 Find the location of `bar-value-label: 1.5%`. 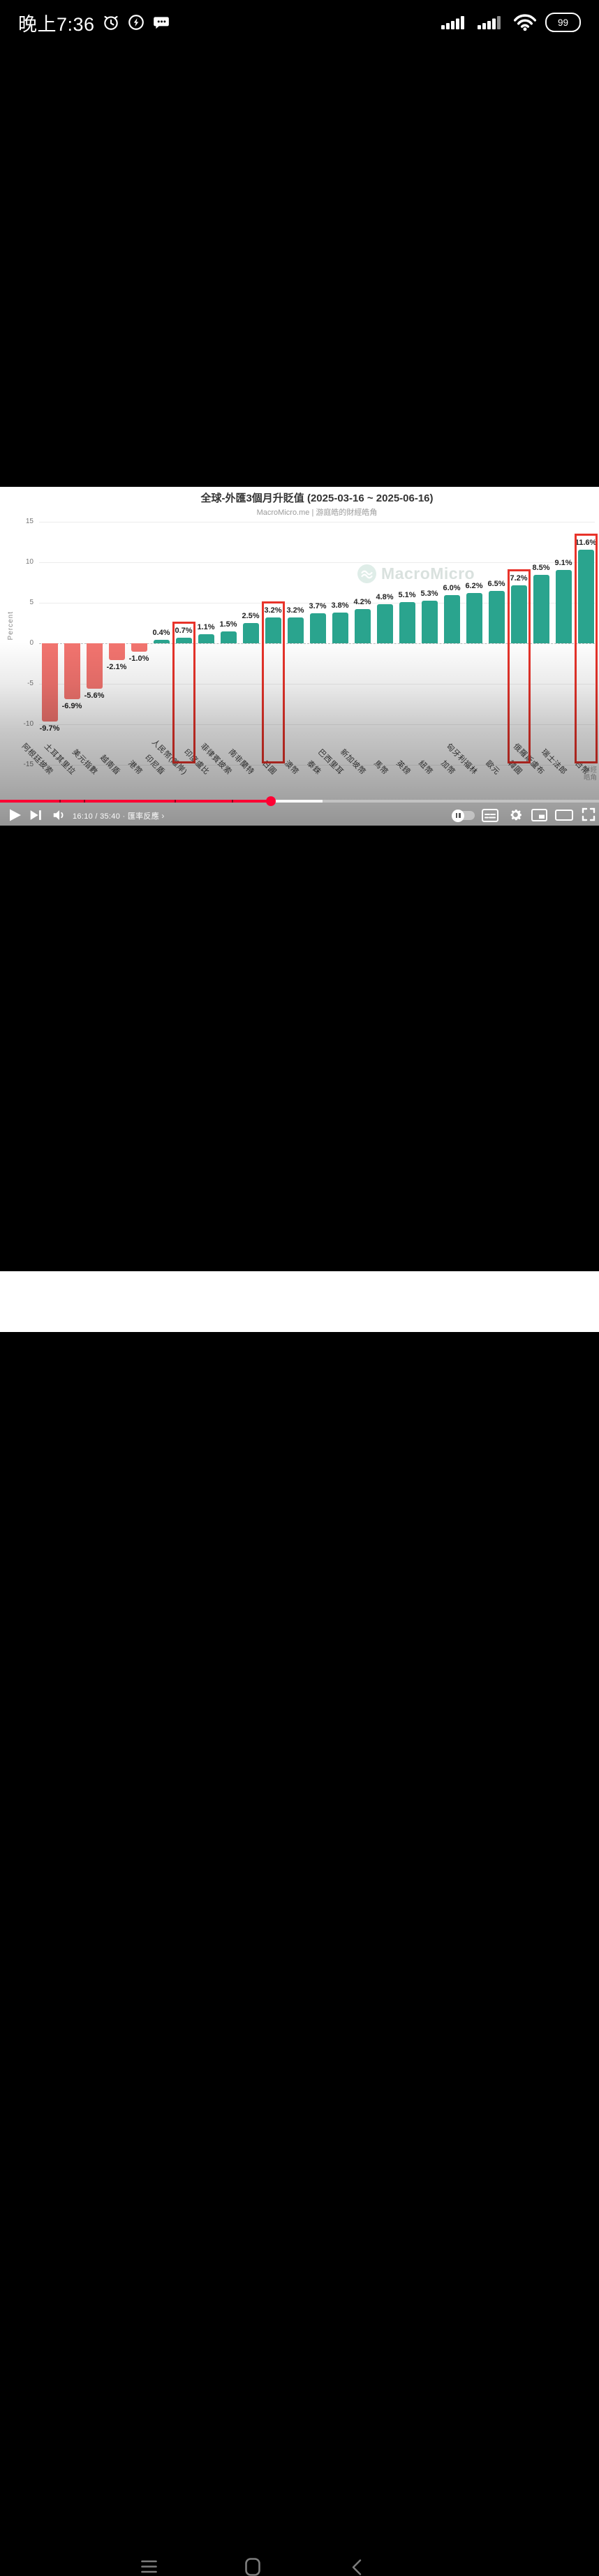

bar-value-label: 1.5% is located at coordinates (228, 624).